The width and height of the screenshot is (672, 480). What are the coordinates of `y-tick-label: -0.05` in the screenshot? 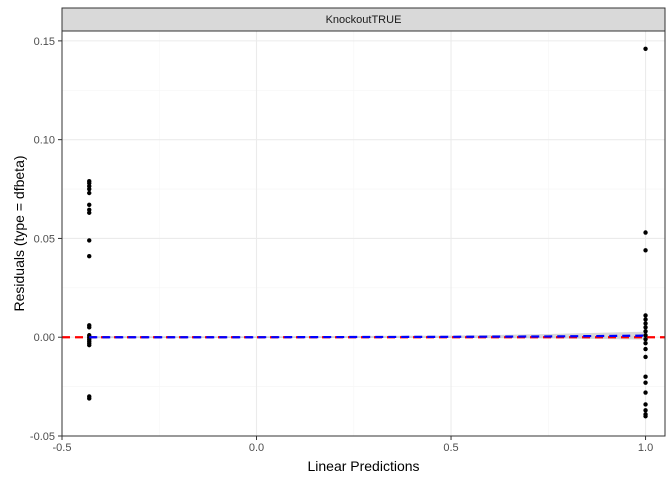 It's located at (42, 437).